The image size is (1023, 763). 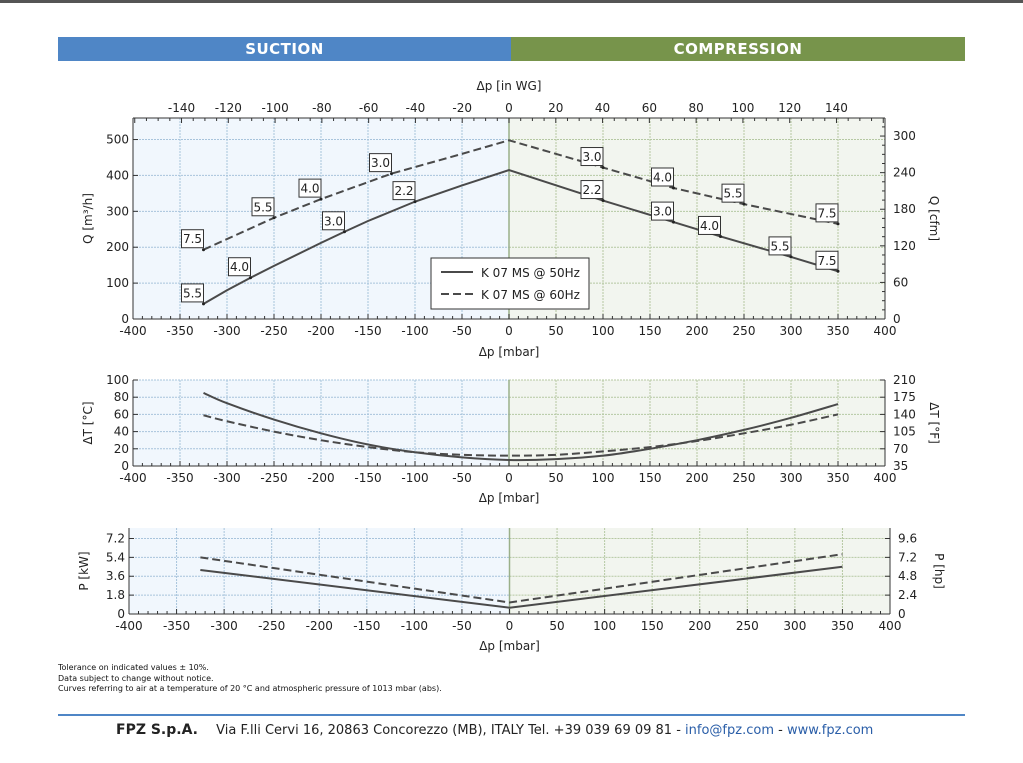 What do you see at coordinates (115, 576) in the screenshot?
I see `y-tick-label: 3.6` at bounding box center [115, 576].